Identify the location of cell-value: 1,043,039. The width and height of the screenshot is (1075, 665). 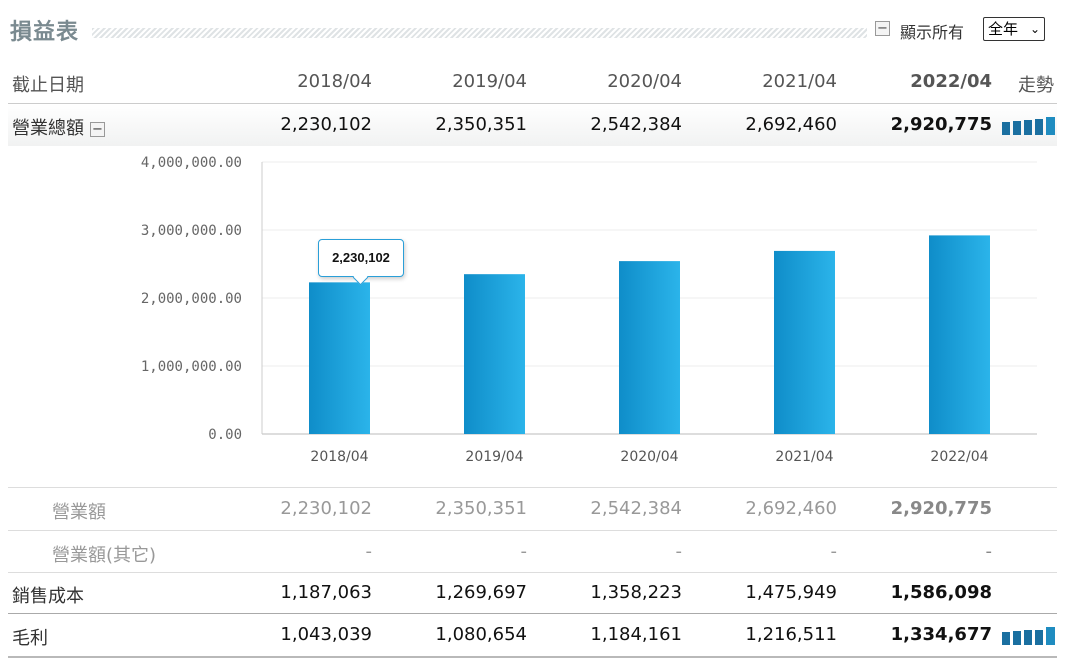
(326, 634).